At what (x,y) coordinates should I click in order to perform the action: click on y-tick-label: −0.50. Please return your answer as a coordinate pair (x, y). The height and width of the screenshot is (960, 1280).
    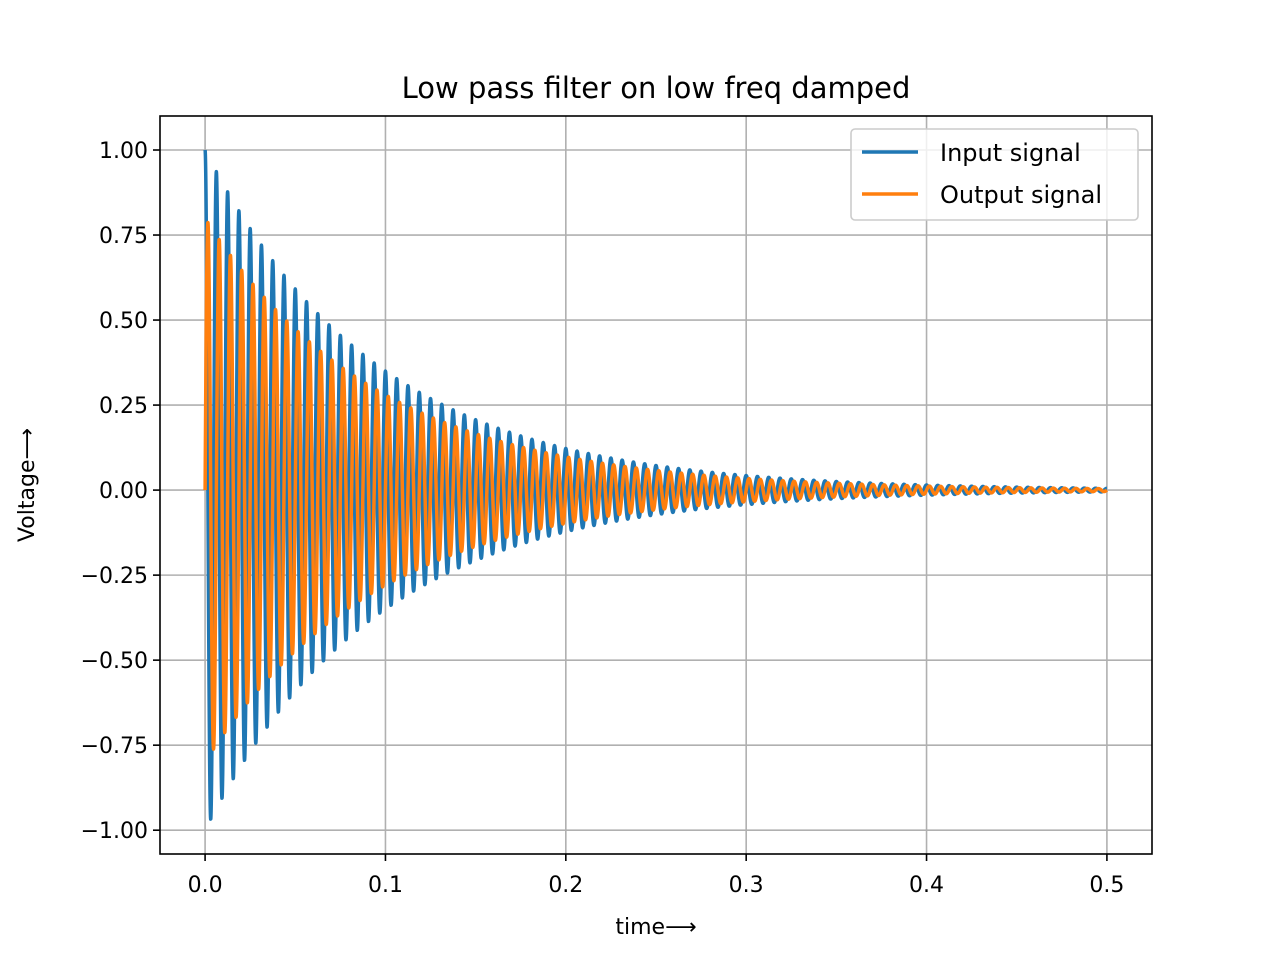
    Looking at the image, I should click on (114, 661).